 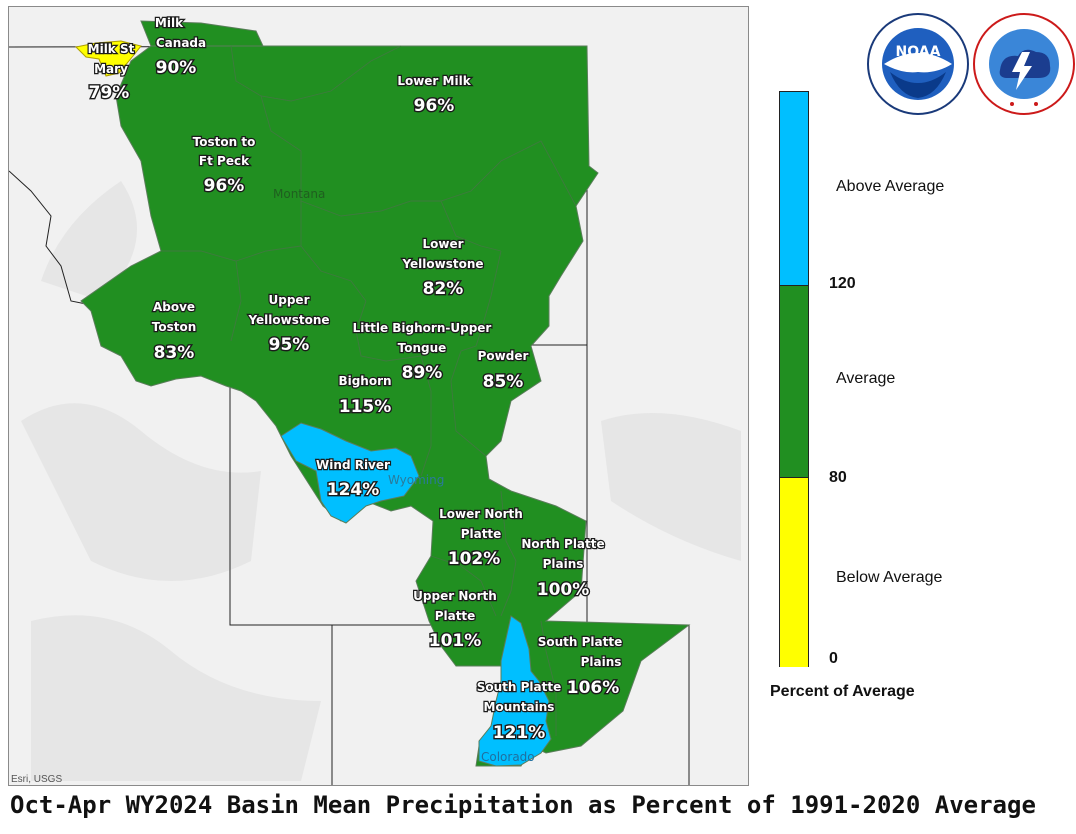 What do you see at coordinates (503, 382) in the screenshot?
I see `svg-text: 85%` at bounding box center [503, 382].